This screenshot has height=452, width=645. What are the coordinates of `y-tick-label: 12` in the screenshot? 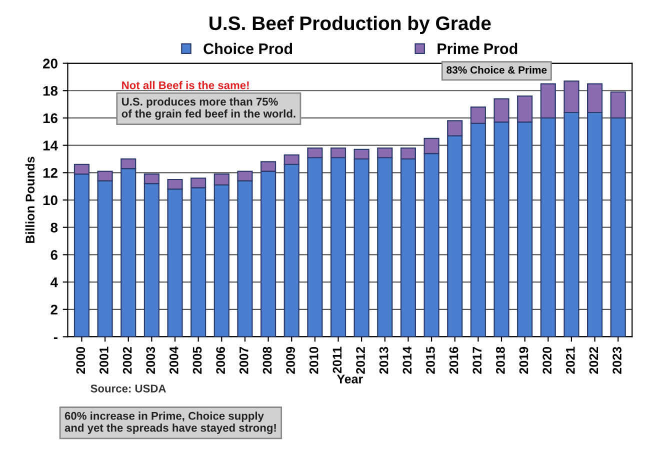 It's located at (50, 173).